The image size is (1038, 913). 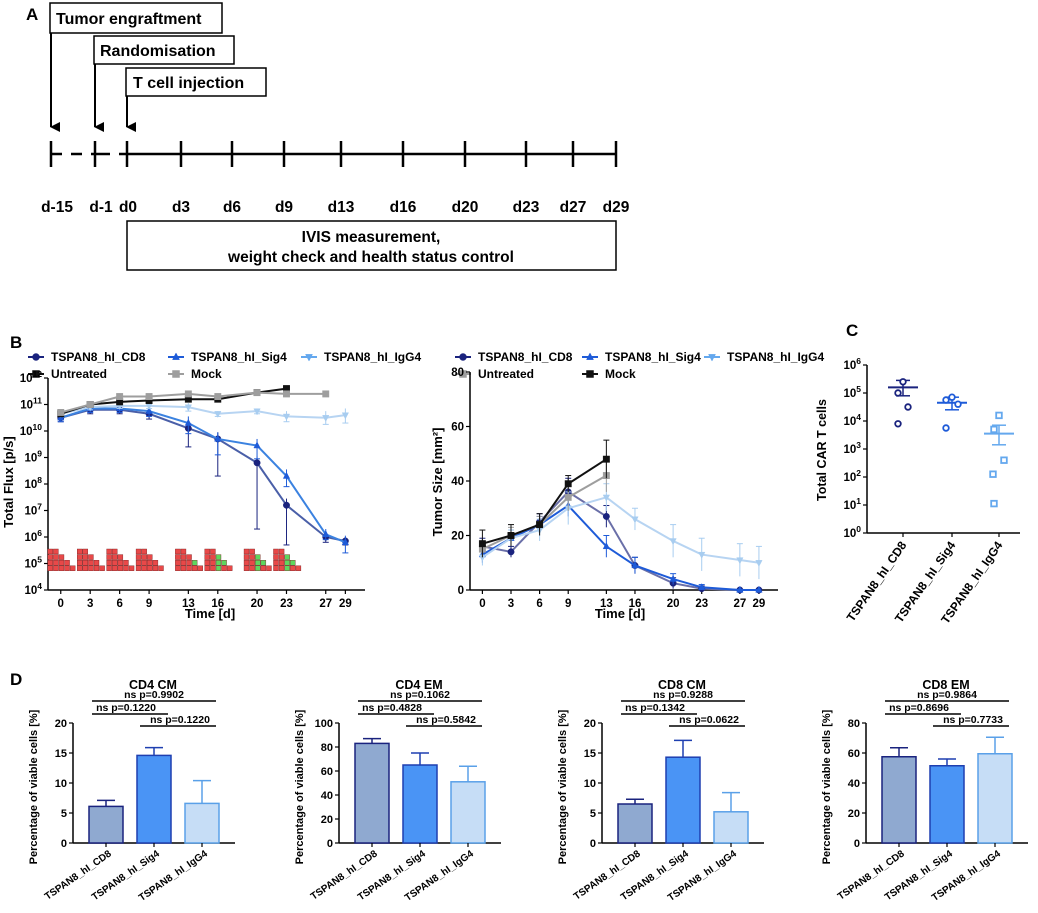 I want to click on bar-y-tick-label: 5, so click(x=593, y=814).